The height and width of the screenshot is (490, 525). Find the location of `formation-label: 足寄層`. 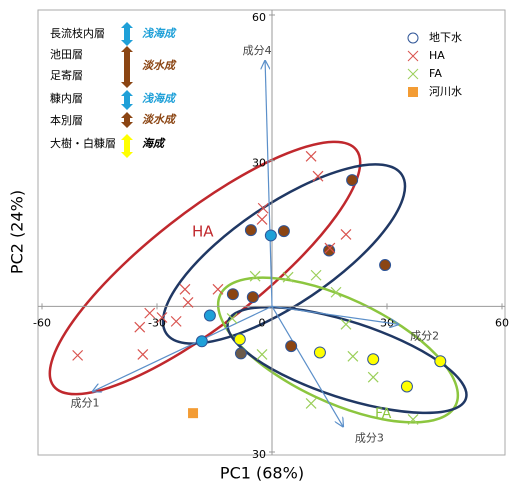

formation-label: 足寄層 is located at coordinates (66, 75).